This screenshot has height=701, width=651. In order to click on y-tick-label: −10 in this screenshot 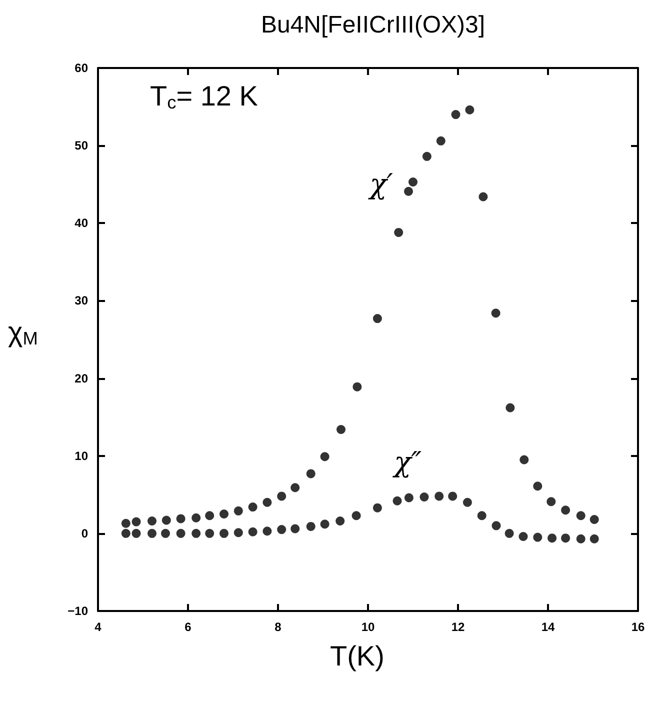, I will do `click(78, 611)`.